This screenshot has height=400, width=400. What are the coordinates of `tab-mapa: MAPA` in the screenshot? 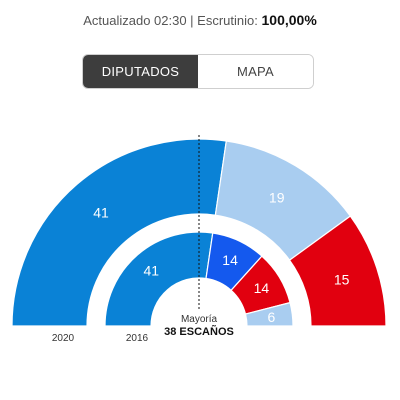 It's located at (255, 71).